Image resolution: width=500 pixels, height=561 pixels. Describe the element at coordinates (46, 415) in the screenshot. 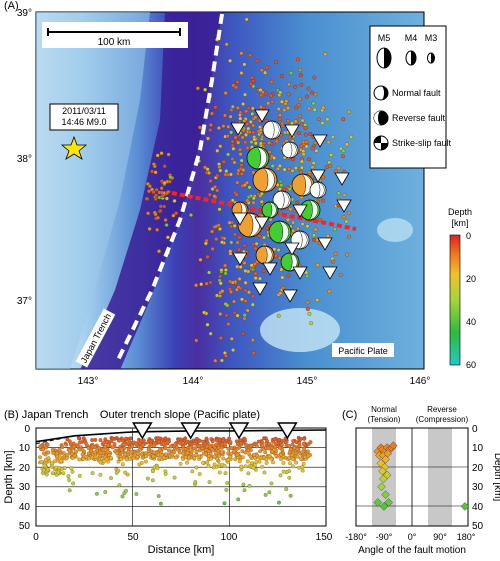

I see `profile-title-left: (B) Japan Trench` at that location.